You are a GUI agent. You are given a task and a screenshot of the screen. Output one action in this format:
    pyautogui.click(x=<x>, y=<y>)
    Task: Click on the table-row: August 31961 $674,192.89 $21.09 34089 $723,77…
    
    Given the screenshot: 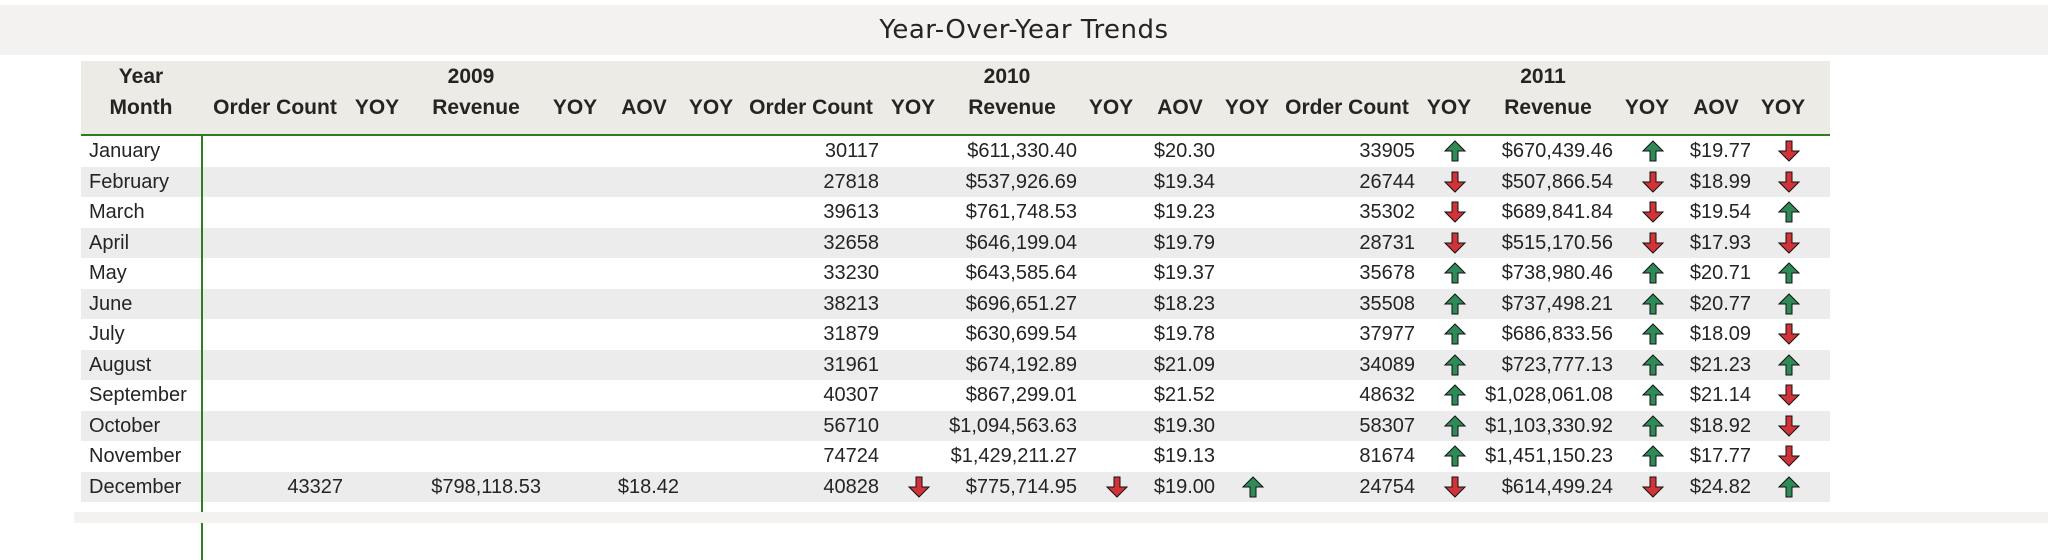 What is the action you would take?
    pyautogui.click(x=955, y=364)
    